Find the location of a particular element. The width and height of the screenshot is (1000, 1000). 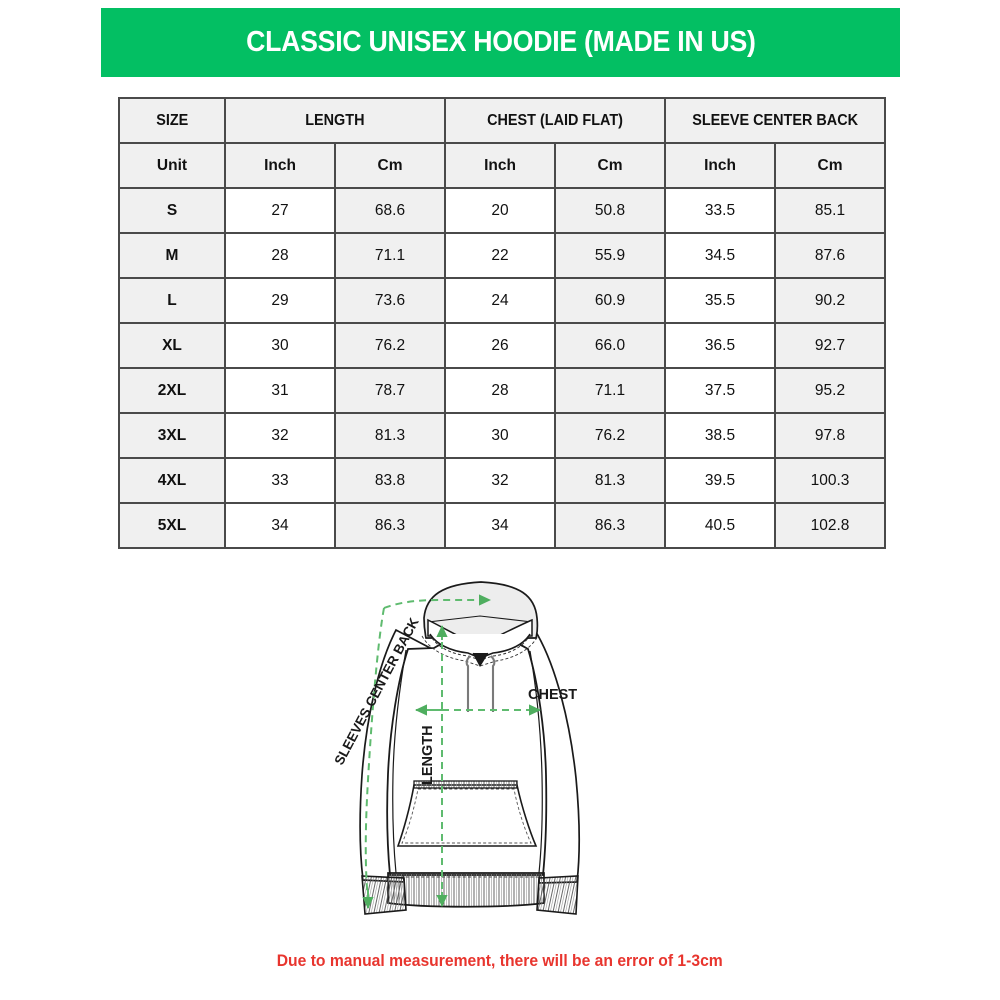

cell-sleeve-cm: 95.2 is located at coordinates (830, 390).